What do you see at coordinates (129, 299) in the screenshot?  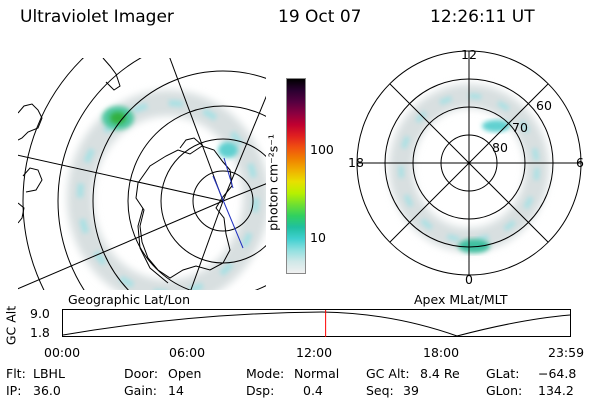 I see `left-panel-label: Geographic Lat/Lon` at bounding box center [129, 299].